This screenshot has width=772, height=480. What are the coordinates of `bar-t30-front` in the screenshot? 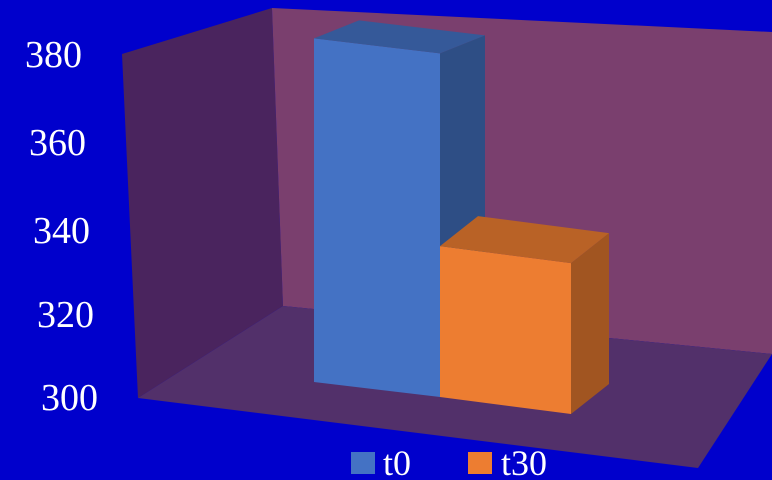 It's located at (505, 330).